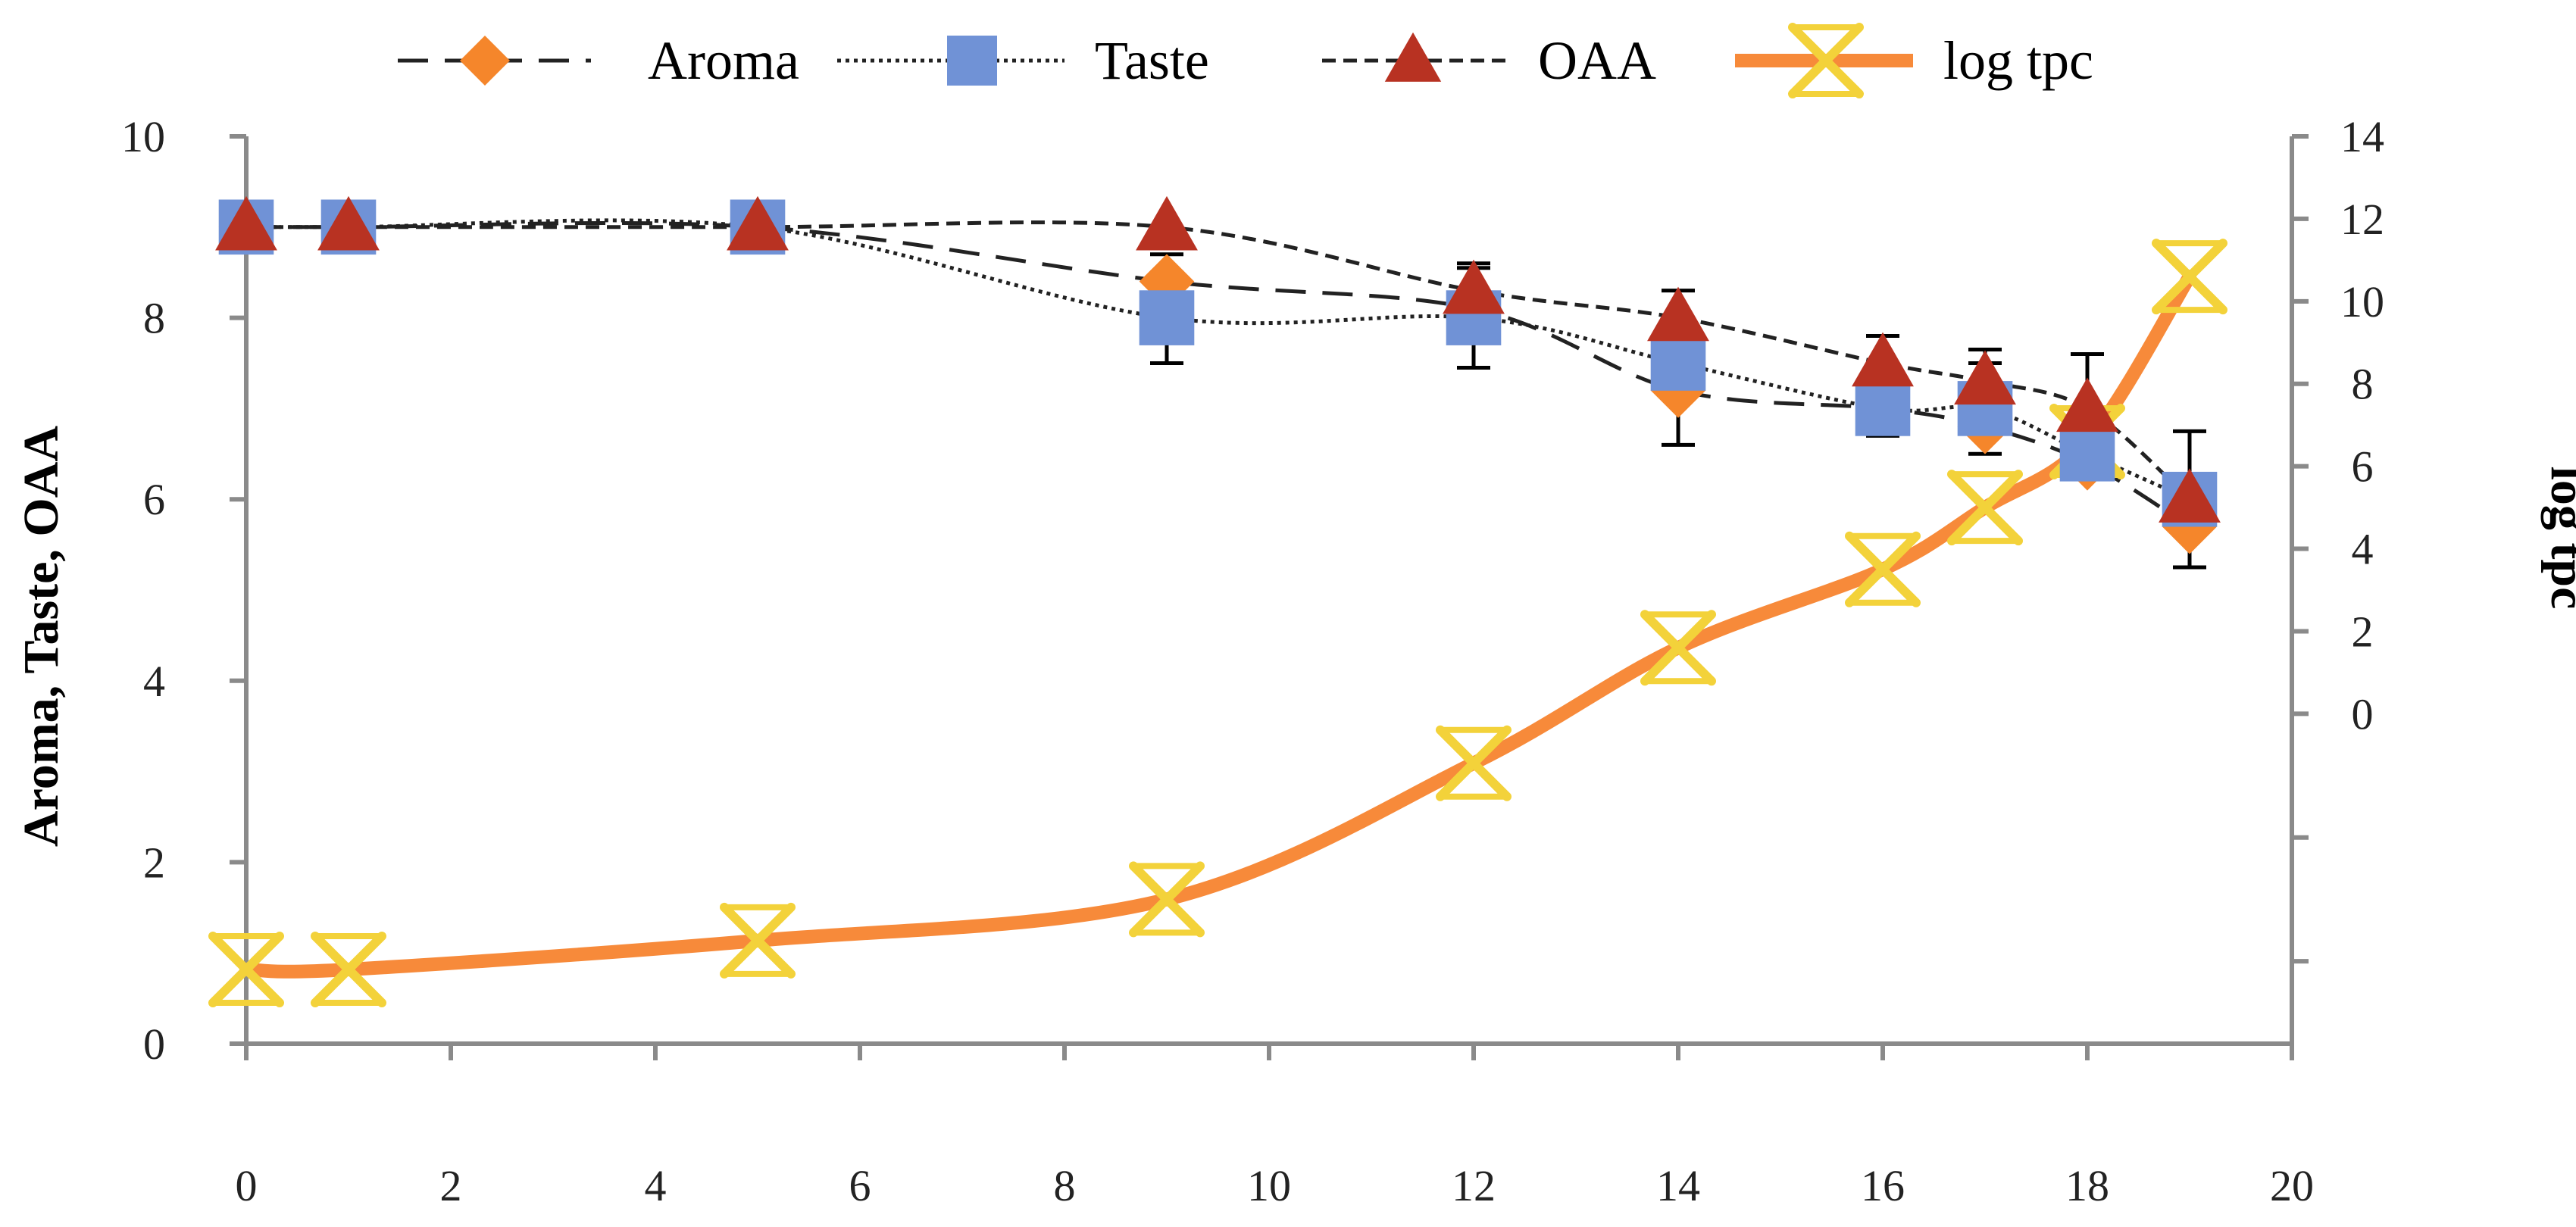 The image size is (2576, 1227). What do you see at coordinates (154, 500) in the screenshot?
I see `y-left-tick-label: 6` at bounding box center [154, 500].